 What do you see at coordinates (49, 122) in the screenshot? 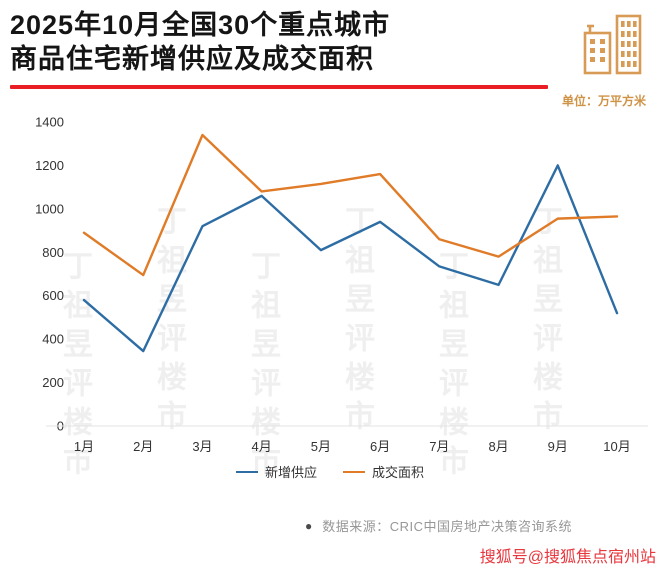
I see `svg-text: 1400` at bounding box center [49, 122].